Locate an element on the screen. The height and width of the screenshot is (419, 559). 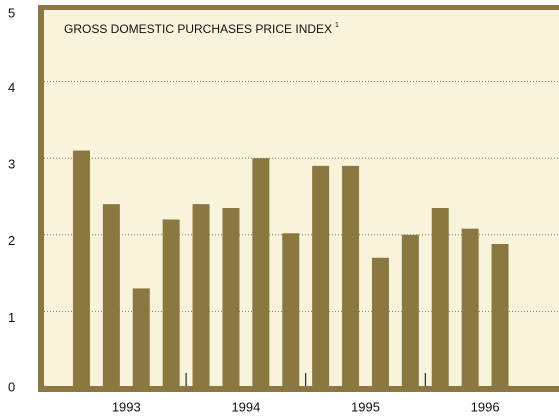
y-tick-label: 4 is located at coordinates (11, 87).